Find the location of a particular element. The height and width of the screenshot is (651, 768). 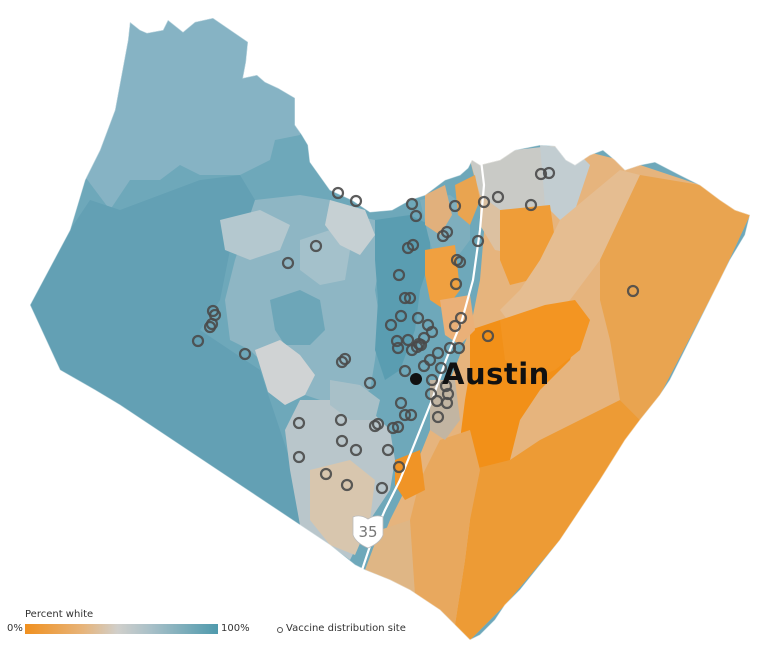

interstate-35-line is located at coordinates (423, 365).